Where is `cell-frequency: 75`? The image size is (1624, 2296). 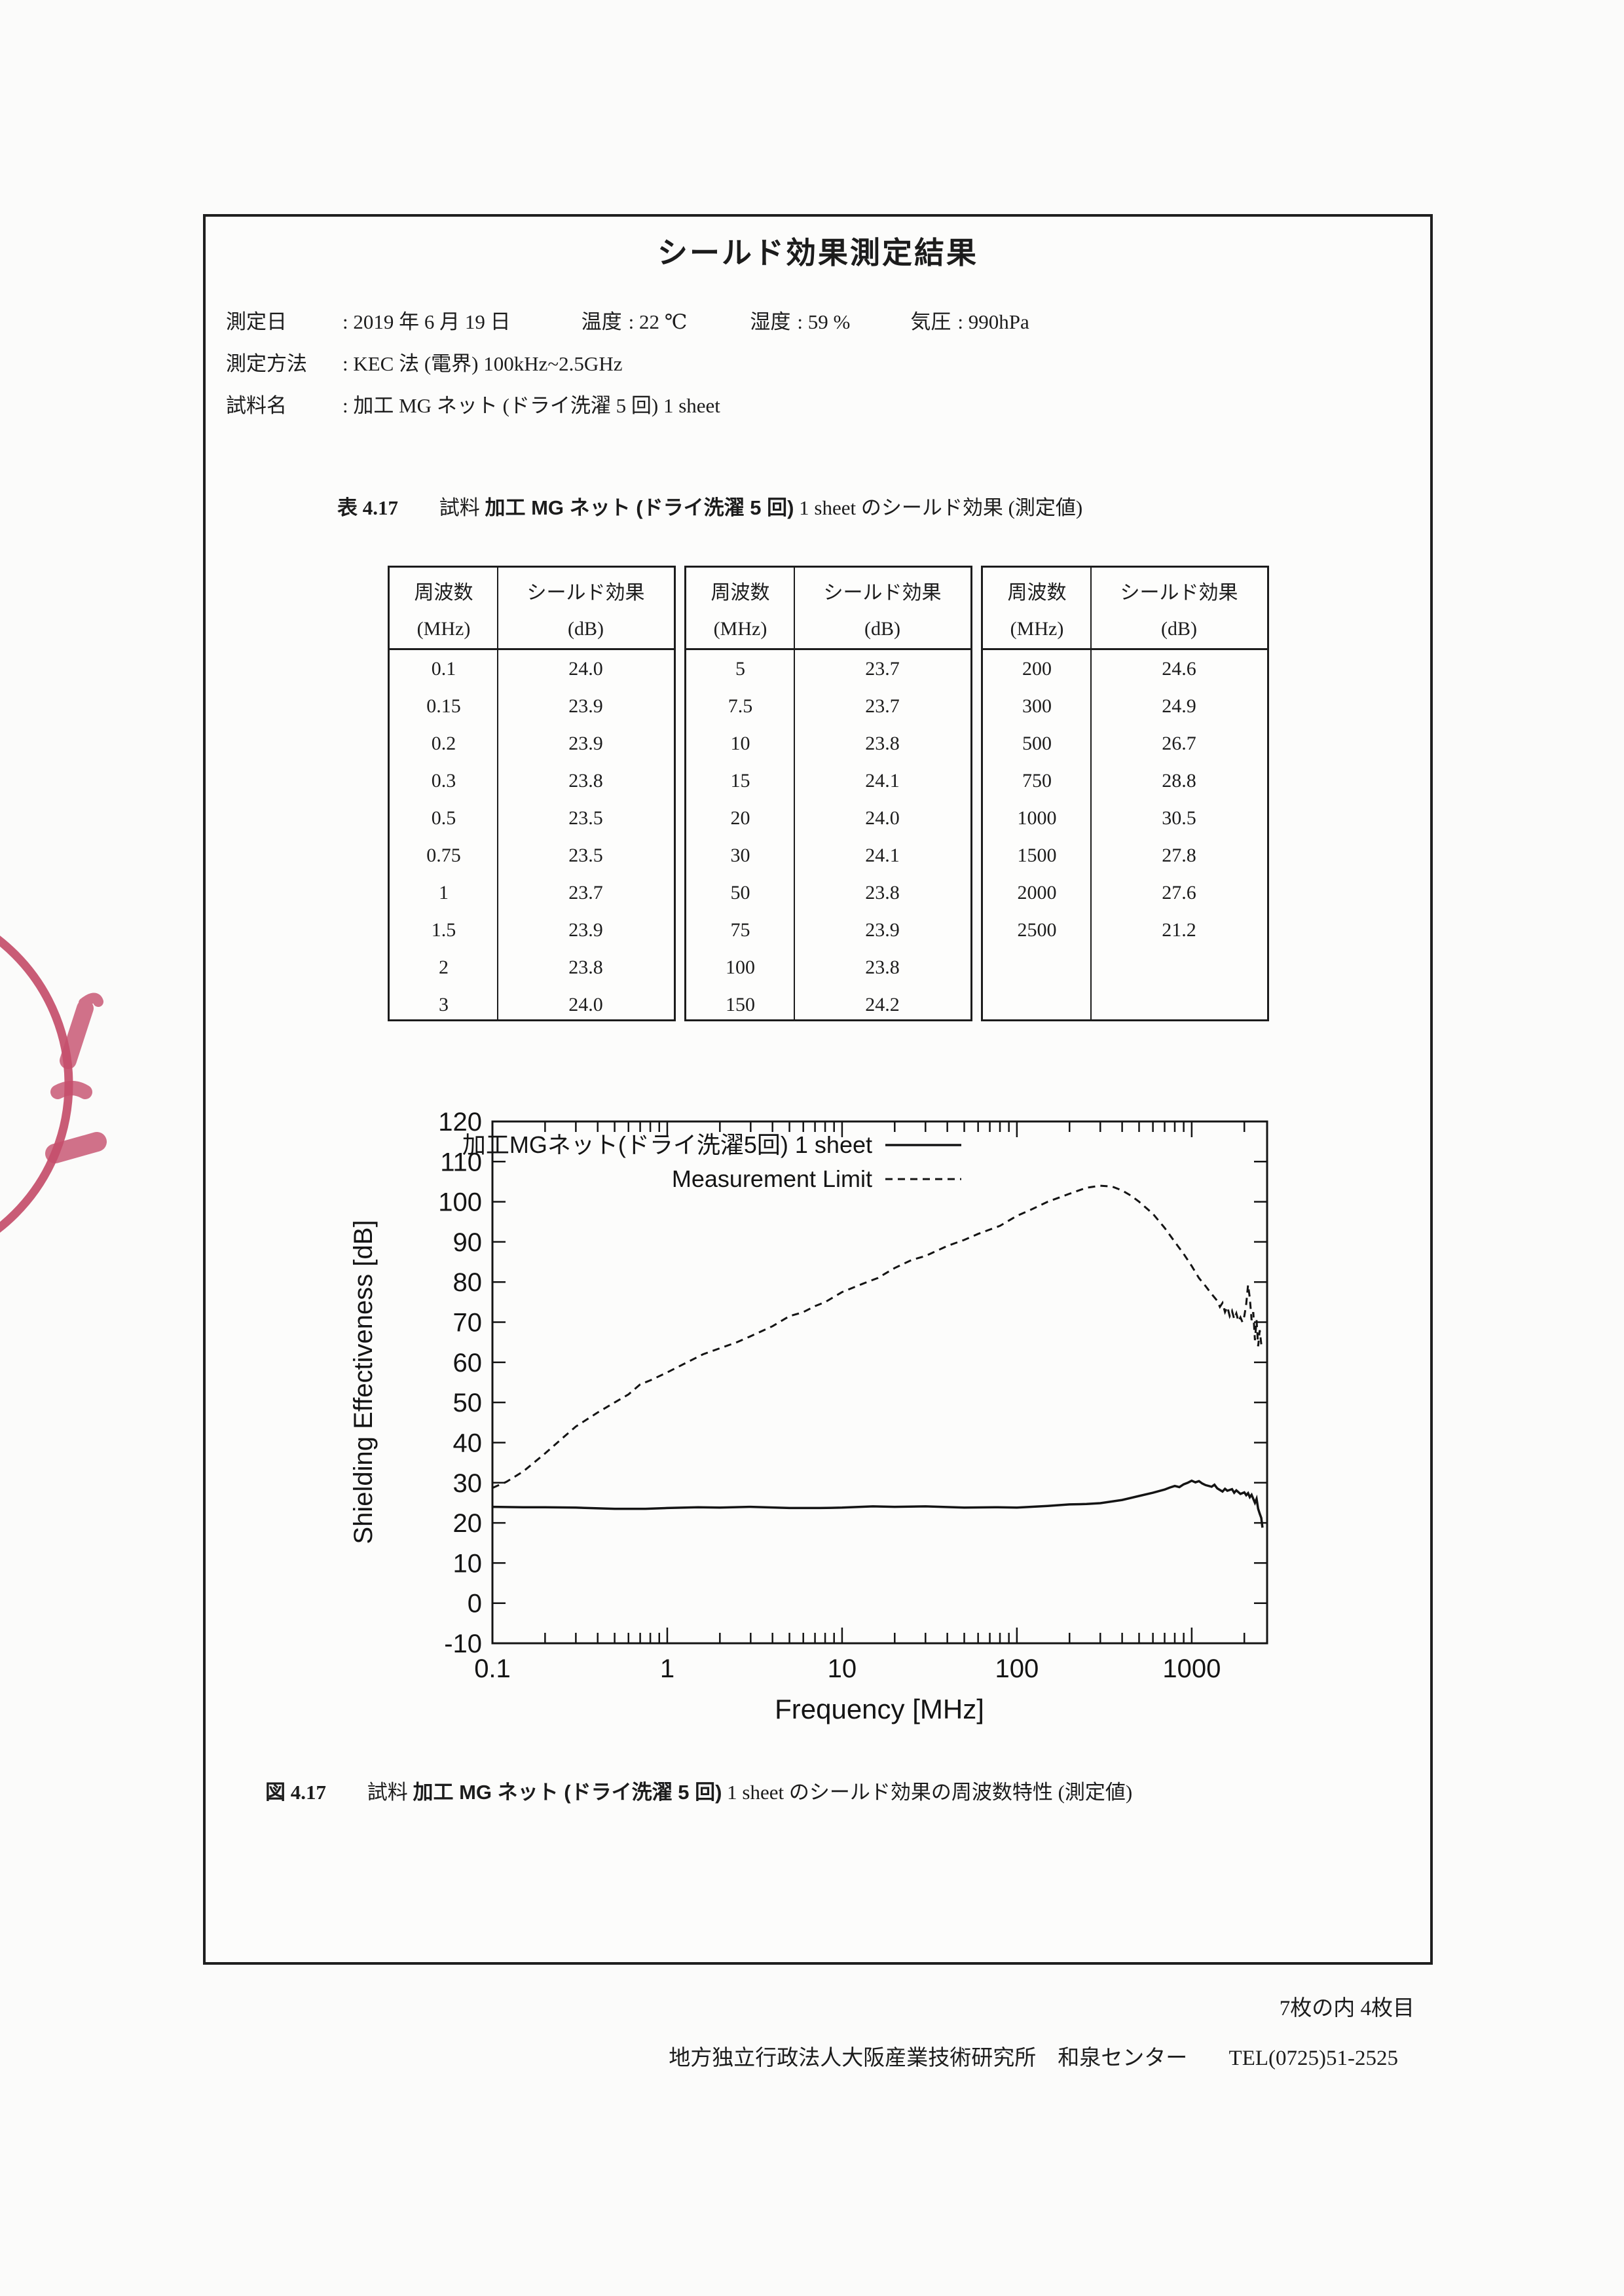 cell-frequency: 75 is located at coordinates (740, 930).